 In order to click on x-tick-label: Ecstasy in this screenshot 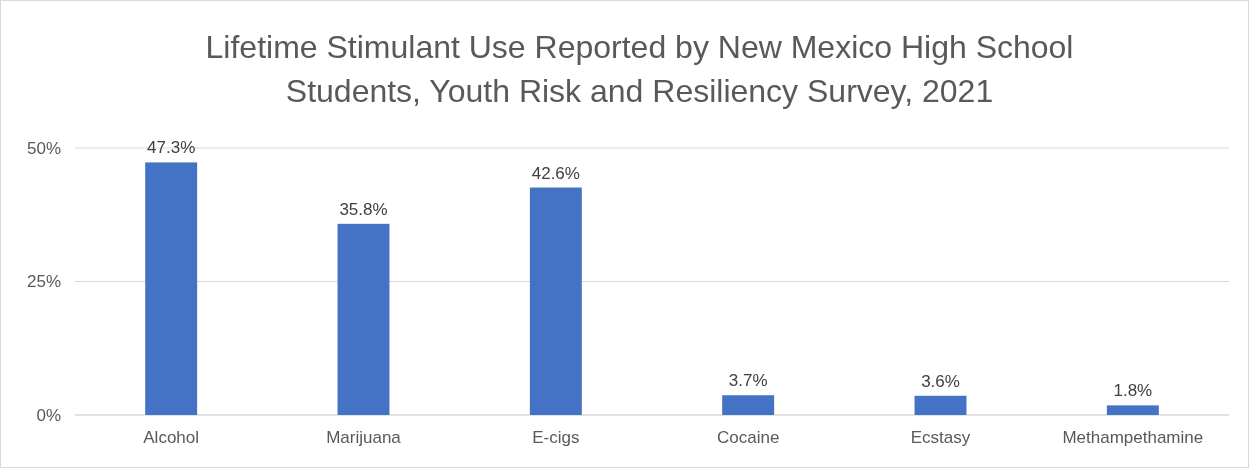, I will do `click(940, 437)`.